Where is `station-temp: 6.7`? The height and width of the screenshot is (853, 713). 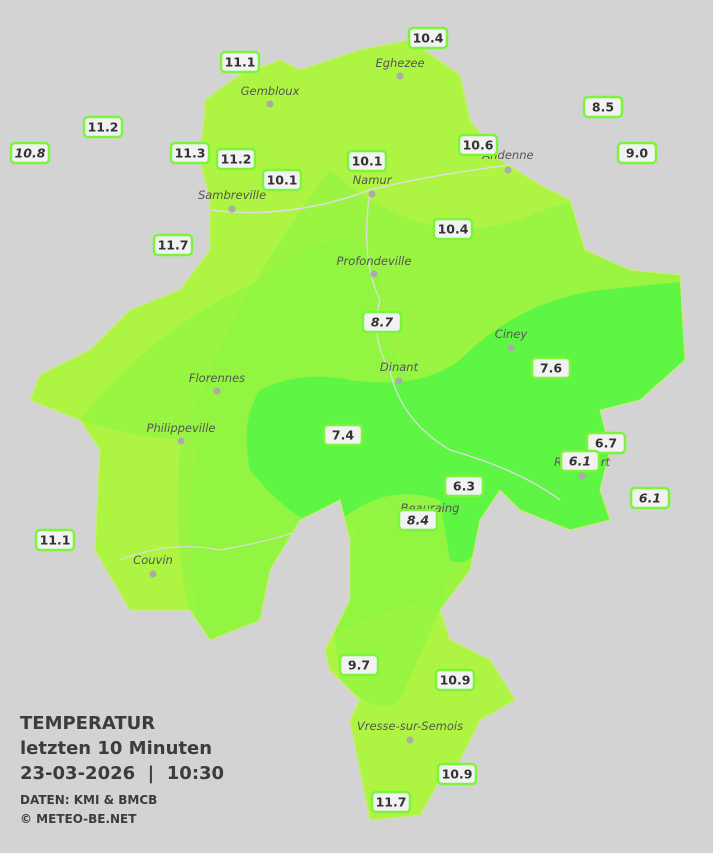 station-temp: 6.7 is located at coordinates (606, 443).